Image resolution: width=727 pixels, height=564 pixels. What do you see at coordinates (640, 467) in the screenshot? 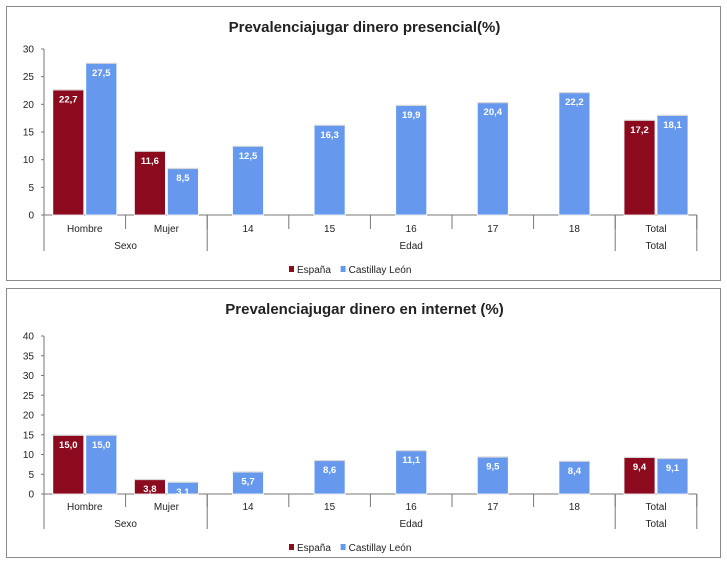
I see `data-label: 9,4` at bounding box center [640, 467].